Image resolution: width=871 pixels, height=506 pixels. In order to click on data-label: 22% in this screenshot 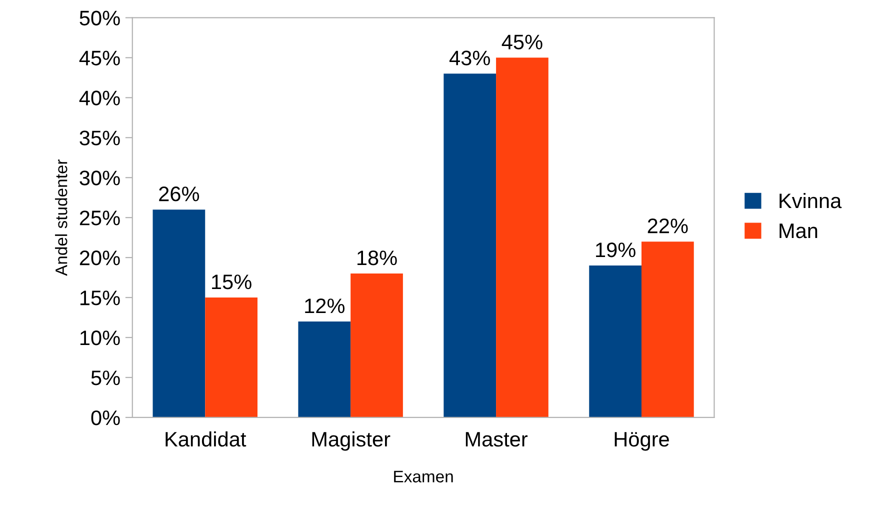, I will do `click(668, 226)`.